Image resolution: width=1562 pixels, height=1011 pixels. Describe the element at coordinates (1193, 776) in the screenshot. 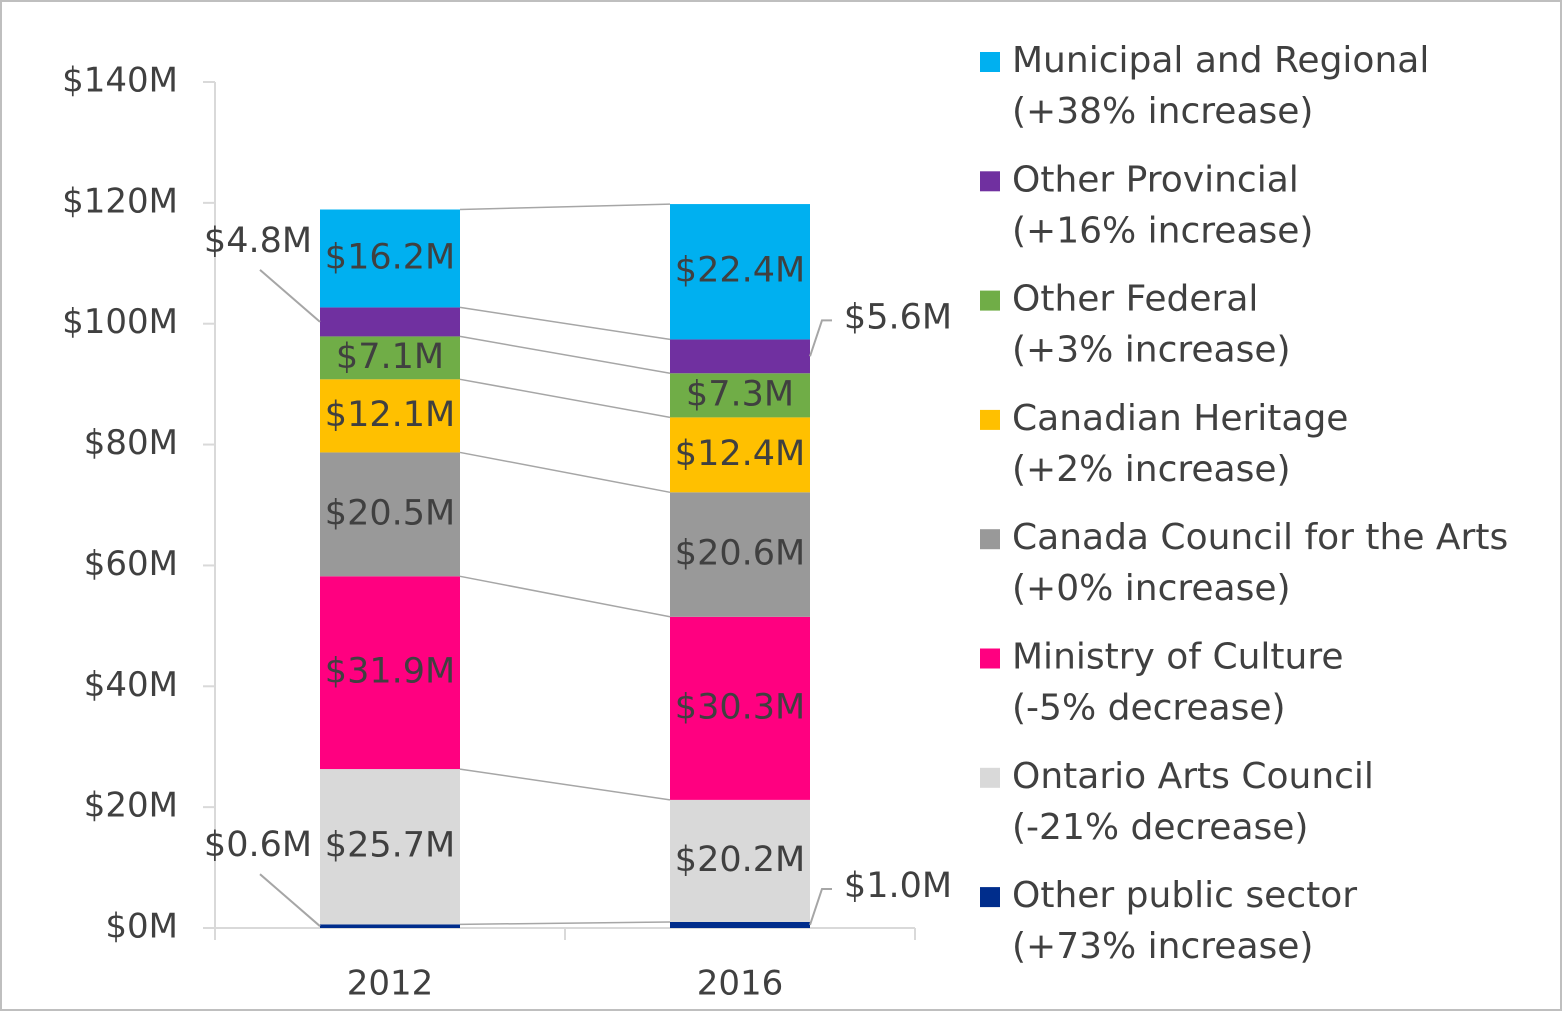

I see `legend-label: Ontario Arts Council` at that location.